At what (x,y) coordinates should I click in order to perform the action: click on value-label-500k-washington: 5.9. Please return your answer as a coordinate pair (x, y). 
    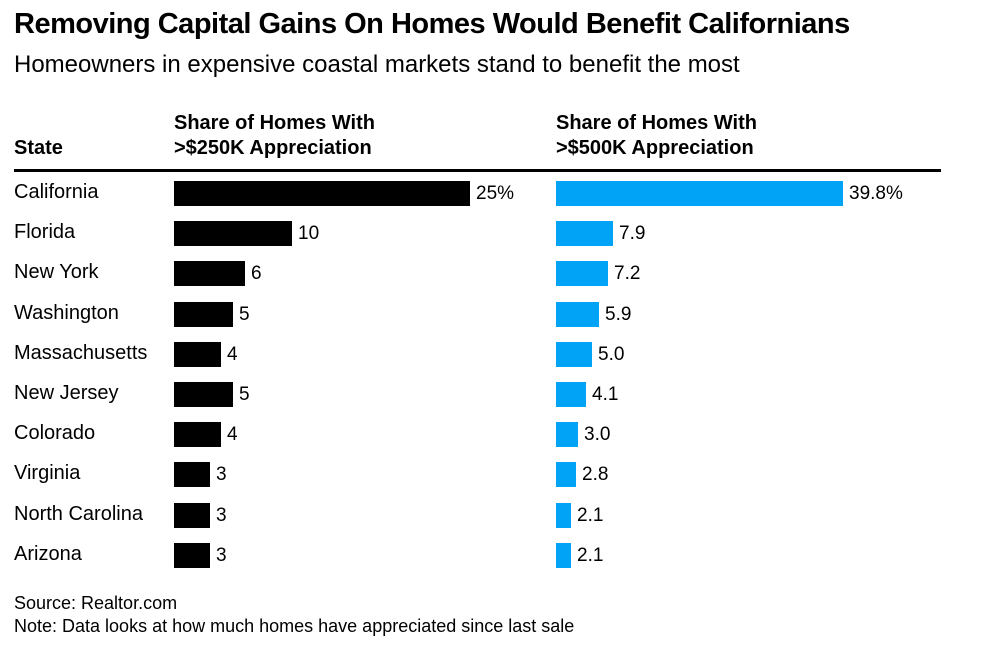
    Looking at the image, I should click on (618, 314).